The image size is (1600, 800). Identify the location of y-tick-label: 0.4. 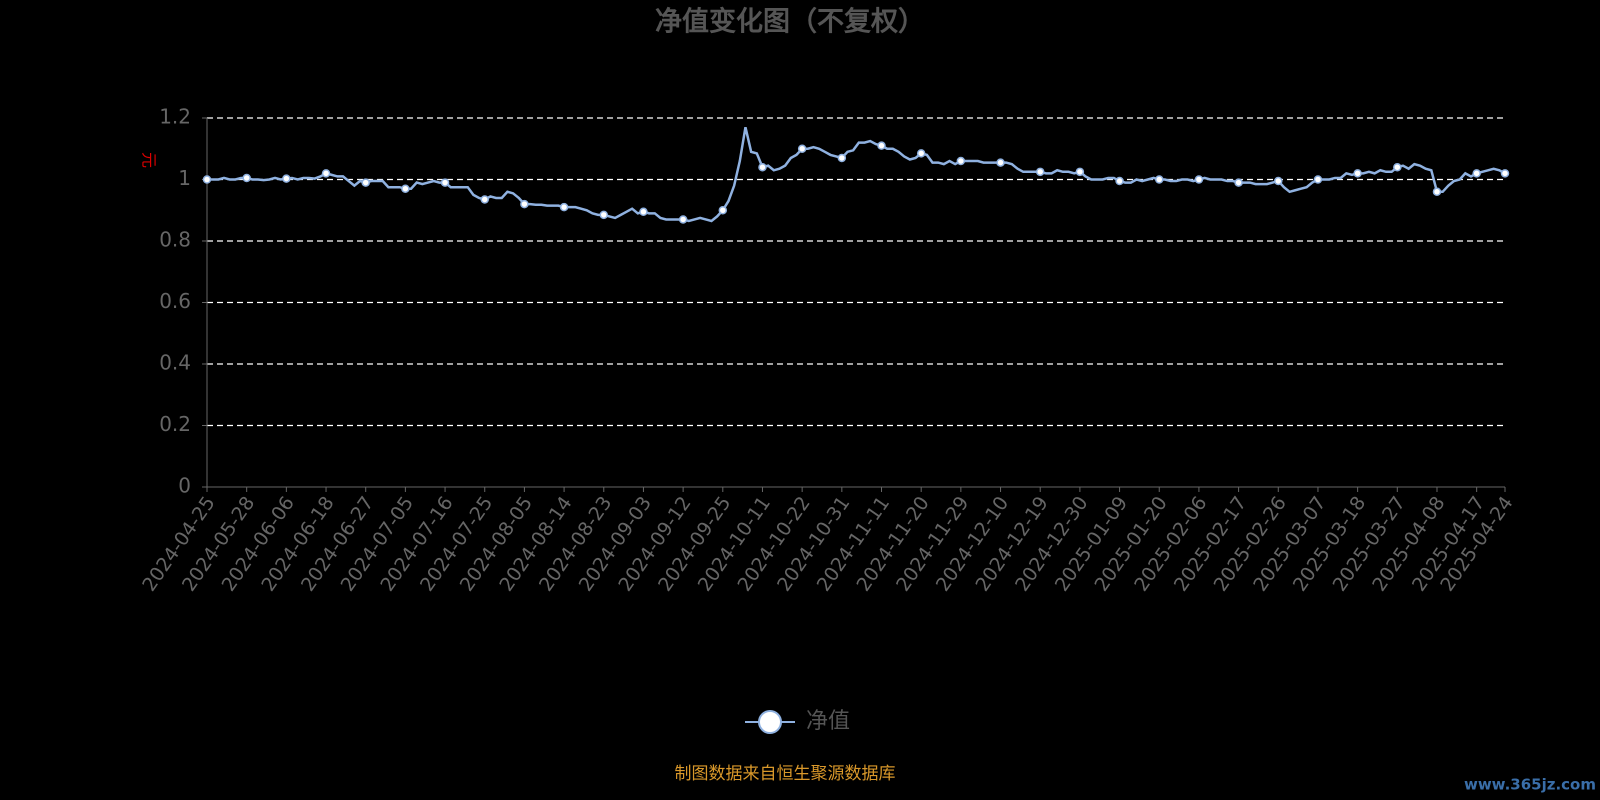
(175, 363).